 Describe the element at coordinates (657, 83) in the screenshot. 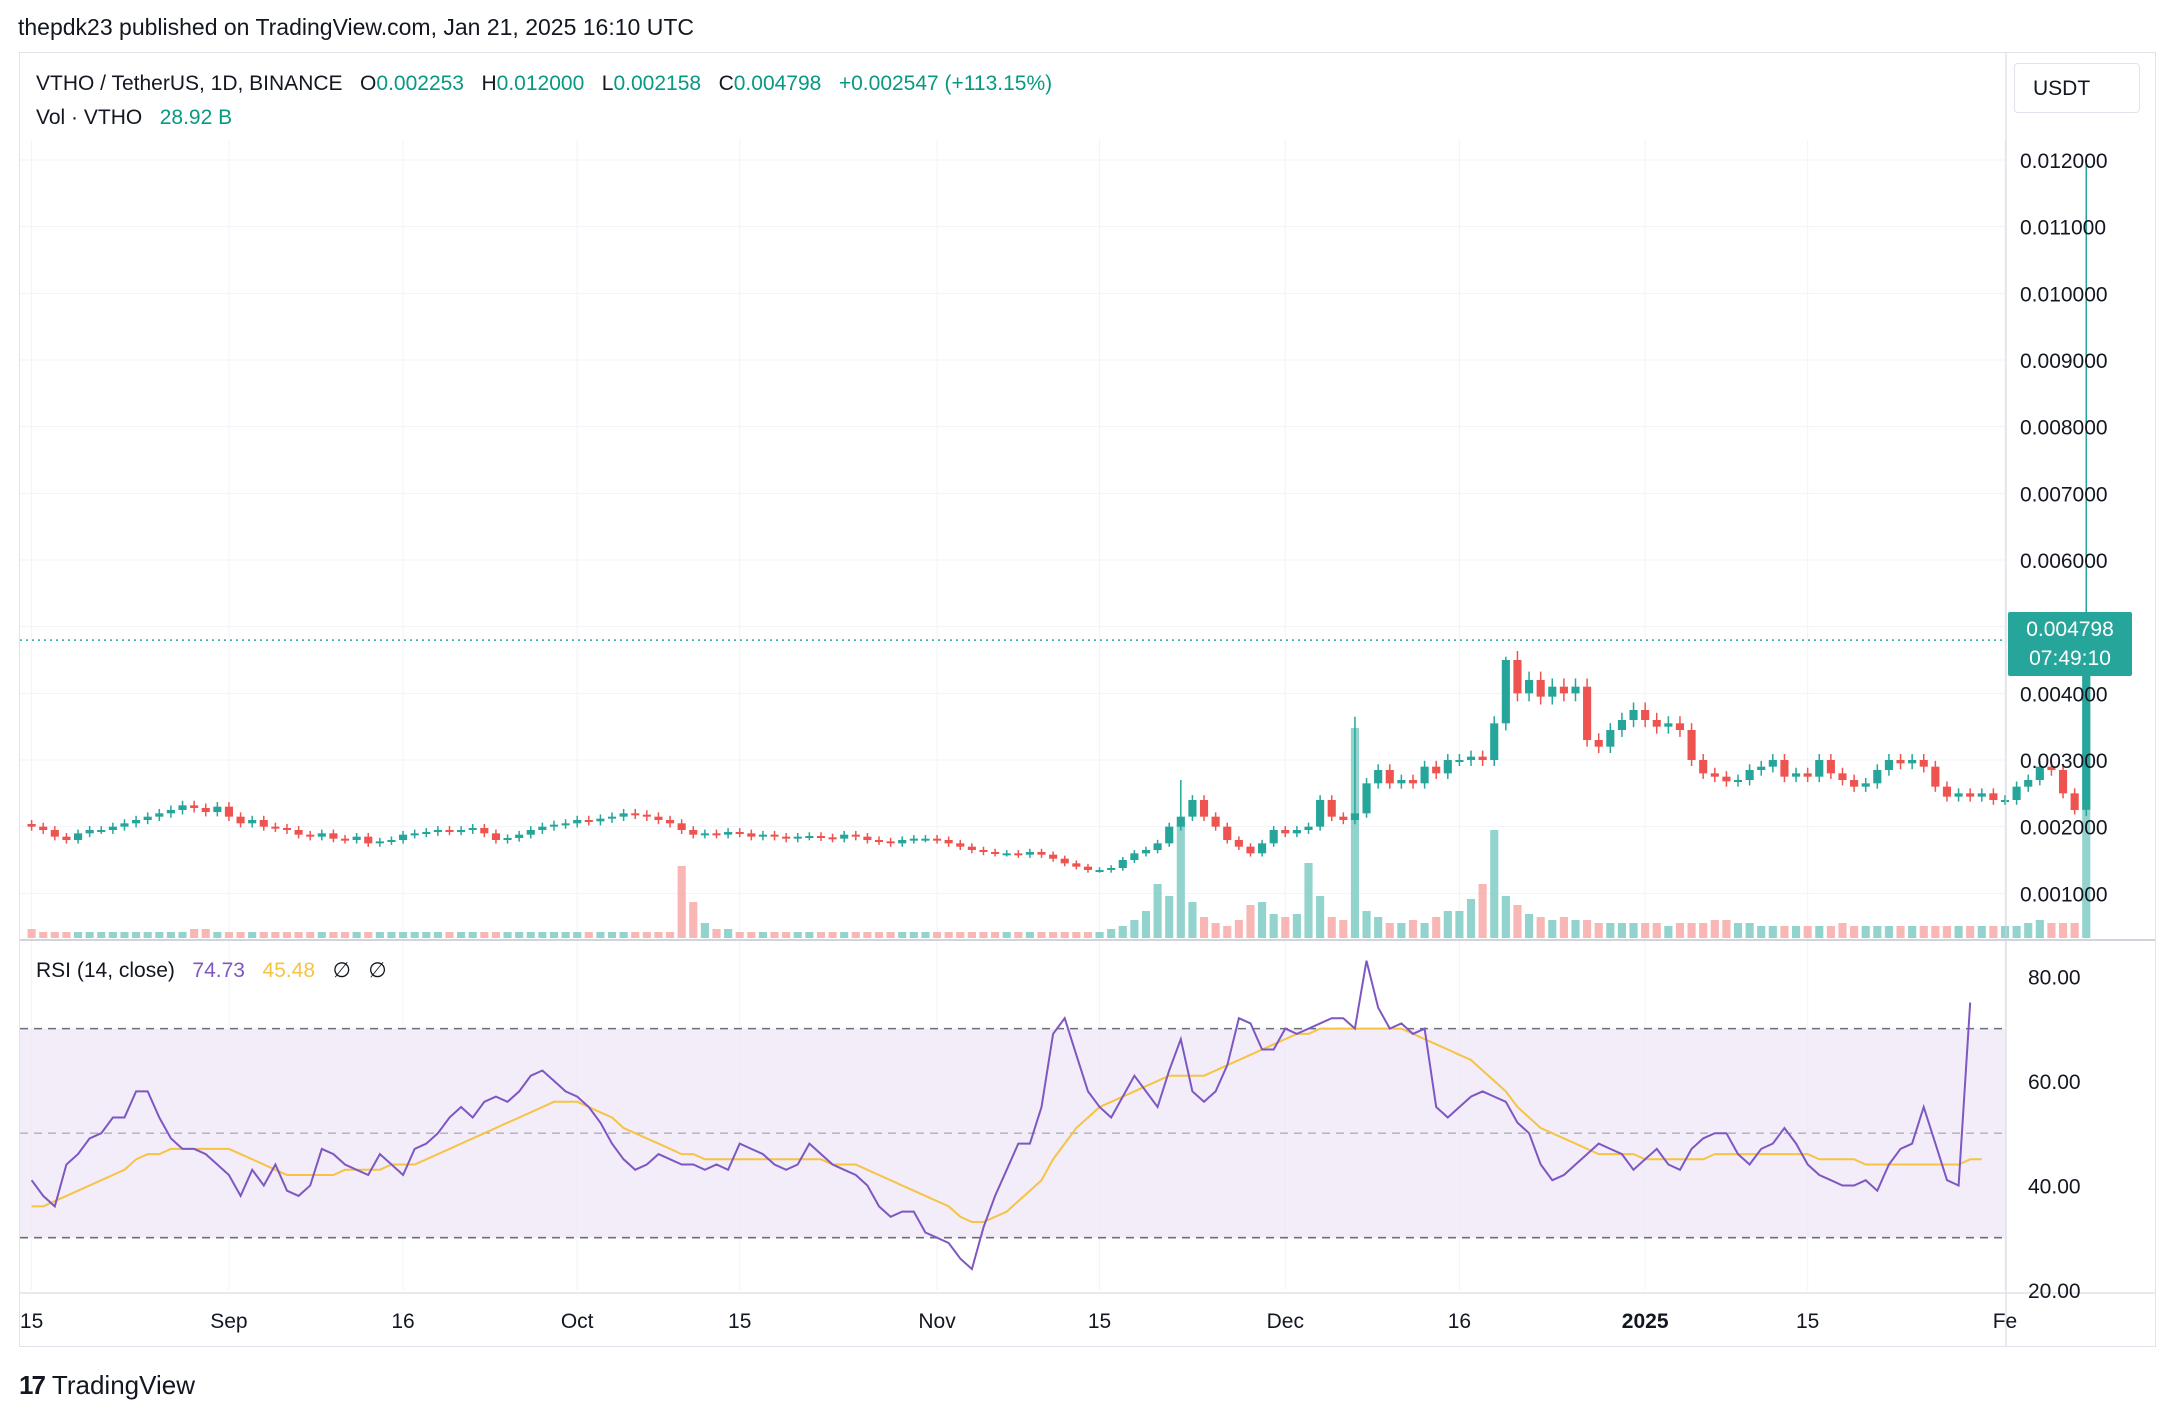

I see `low-value: 0.002158` at that location.